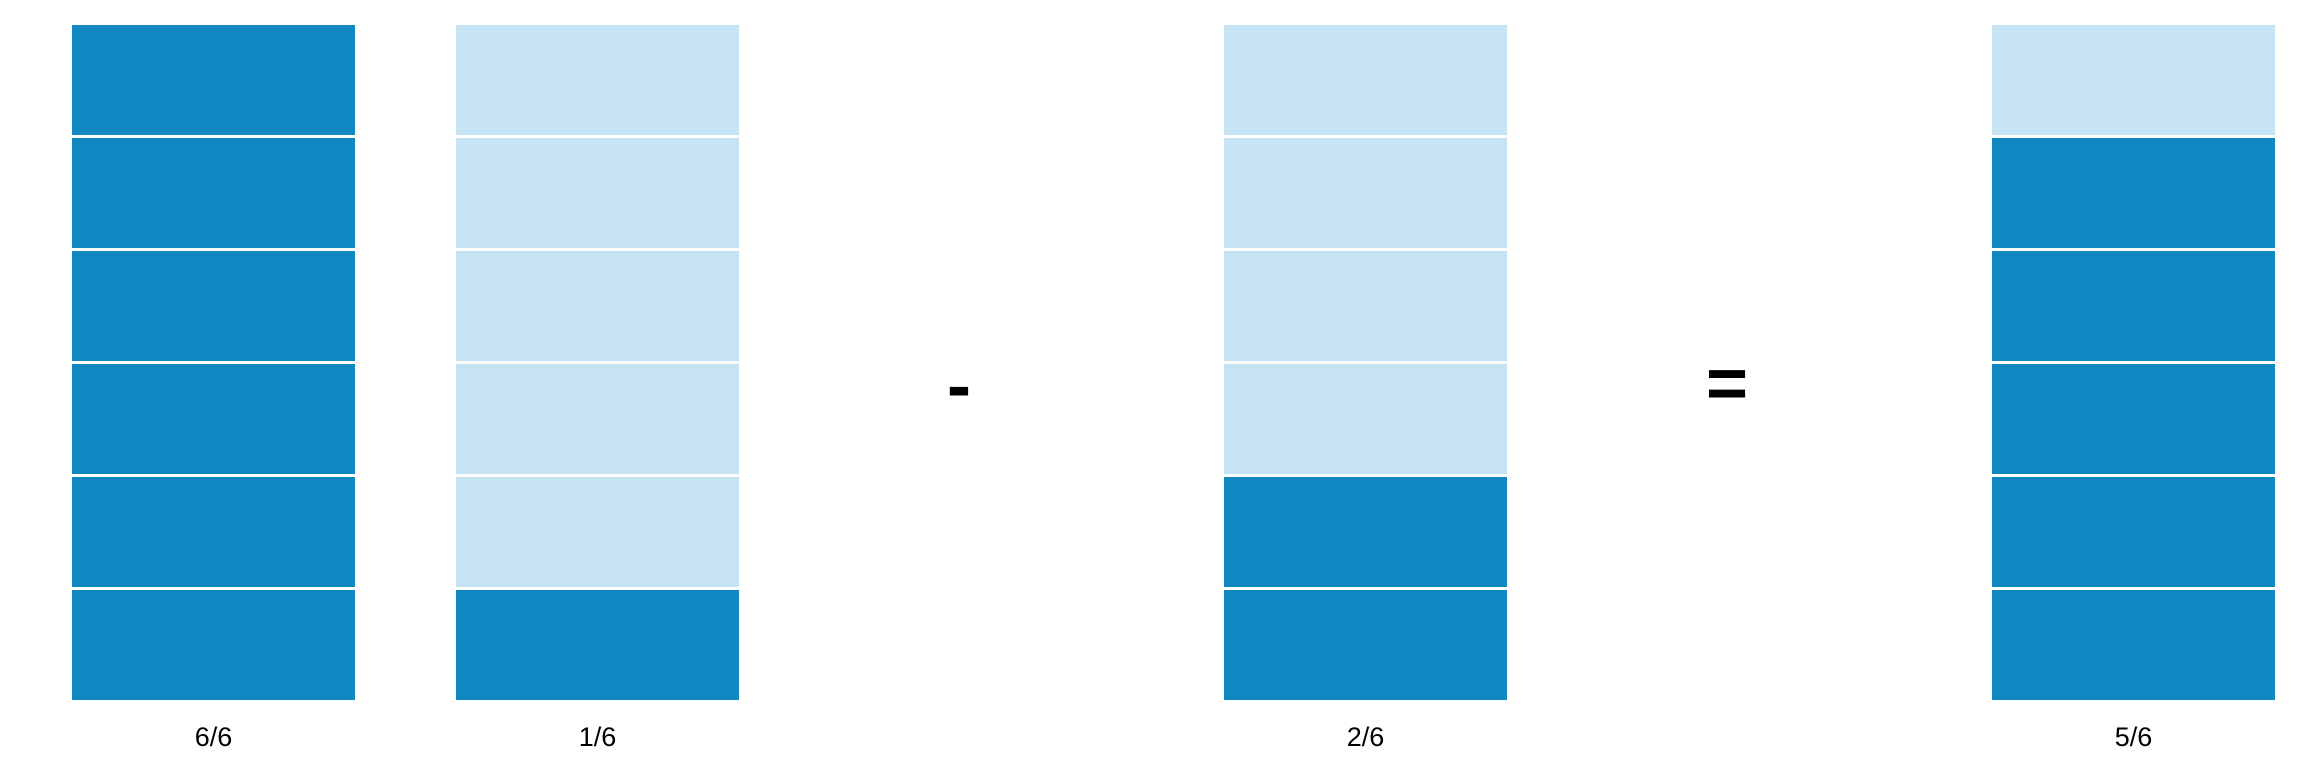  I want to click on equals-sign: =, so click(1727, 384).